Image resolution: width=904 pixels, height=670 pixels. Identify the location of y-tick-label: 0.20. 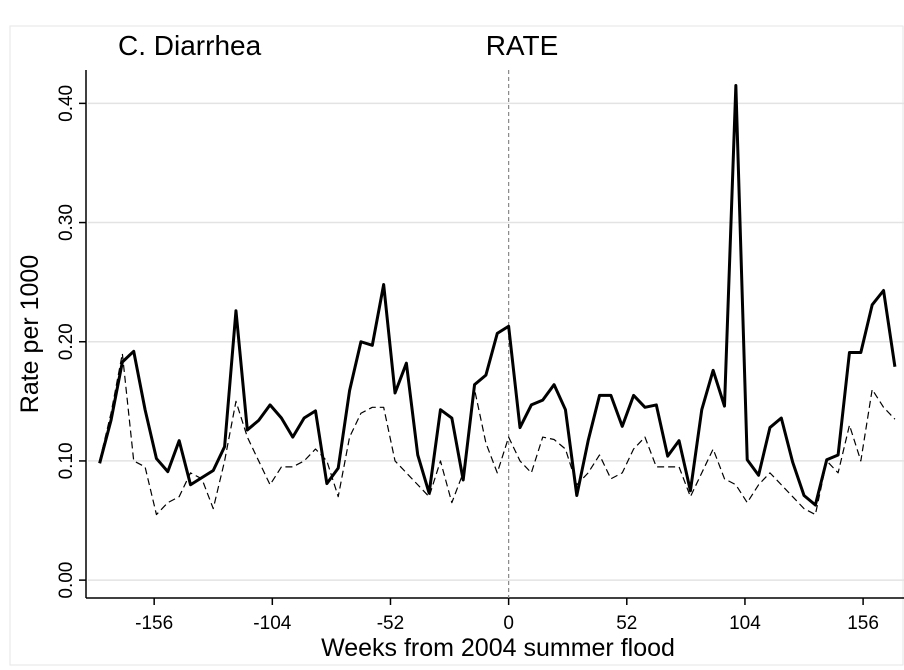
(66, 341).